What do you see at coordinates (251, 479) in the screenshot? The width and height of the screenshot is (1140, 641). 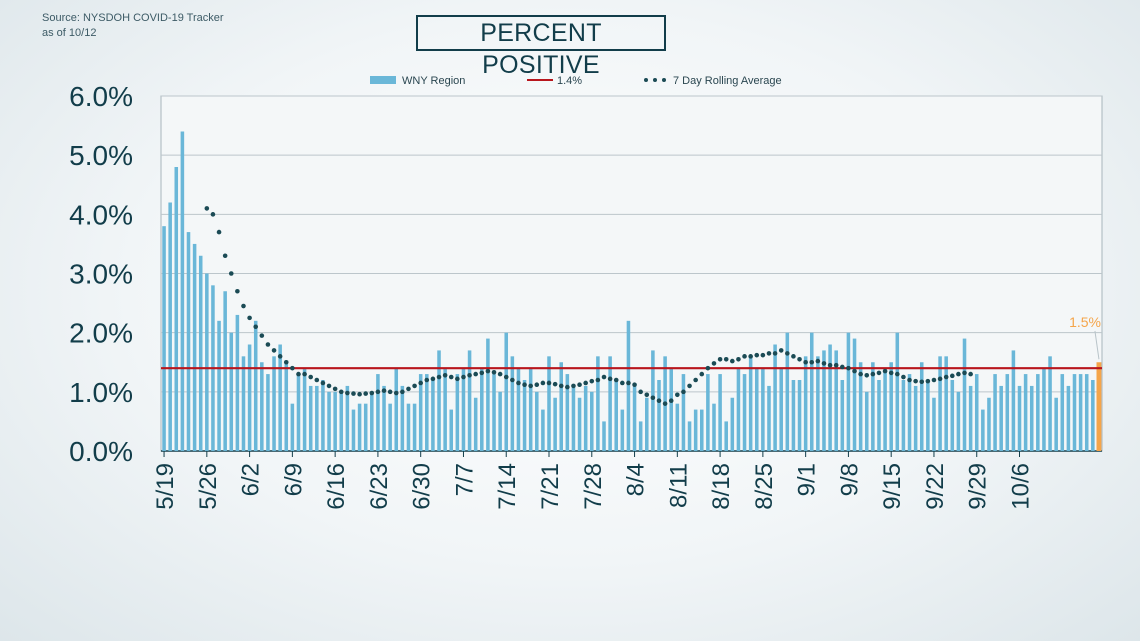 I see `x-tick-label: 6/2` at bounding box center [251, 479].